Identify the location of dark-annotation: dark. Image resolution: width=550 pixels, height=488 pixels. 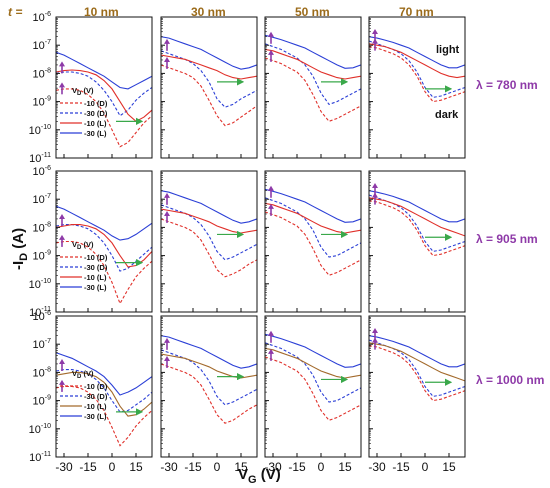
(447, 115).